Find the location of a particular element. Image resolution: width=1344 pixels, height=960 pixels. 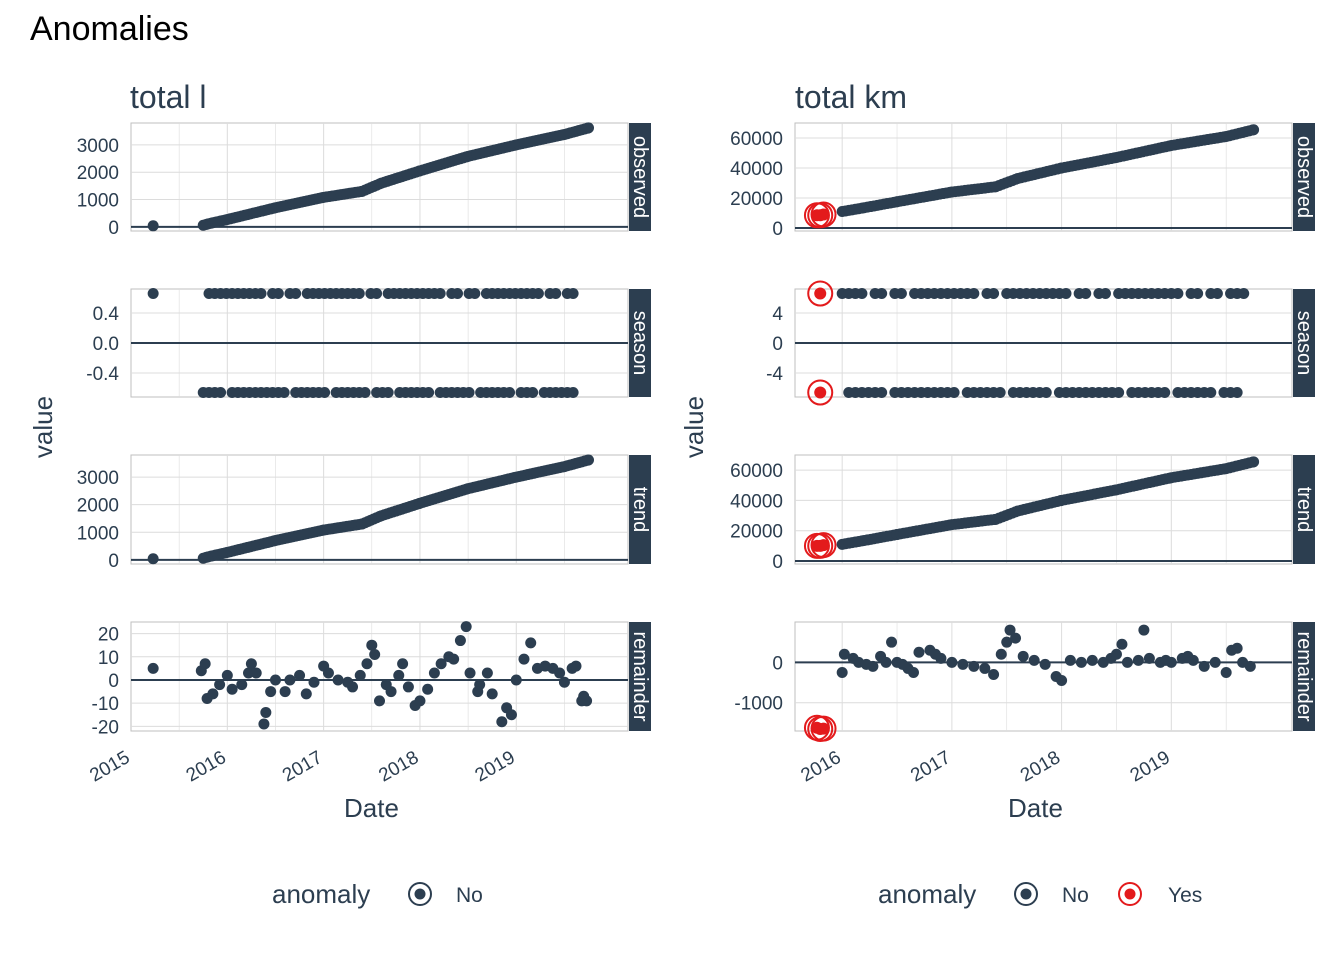

legend-key-dot is located at coordinates (1130, 894).